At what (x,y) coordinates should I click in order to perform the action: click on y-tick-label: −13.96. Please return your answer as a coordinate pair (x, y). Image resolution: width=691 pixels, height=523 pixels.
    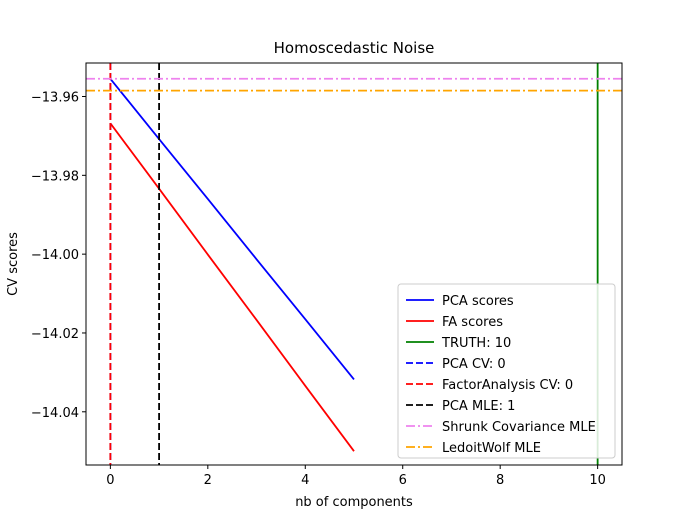
    Looking at the image, I should click on (55, 98).